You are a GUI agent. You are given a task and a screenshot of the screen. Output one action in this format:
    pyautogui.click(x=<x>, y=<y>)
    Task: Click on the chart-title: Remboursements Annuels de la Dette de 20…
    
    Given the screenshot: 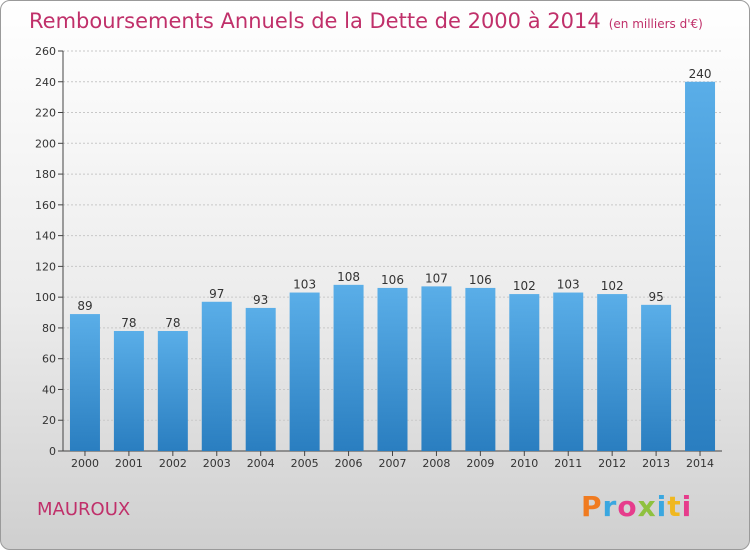 What is the action you would take?
    pyautogui.click(x=366, y=21)
    